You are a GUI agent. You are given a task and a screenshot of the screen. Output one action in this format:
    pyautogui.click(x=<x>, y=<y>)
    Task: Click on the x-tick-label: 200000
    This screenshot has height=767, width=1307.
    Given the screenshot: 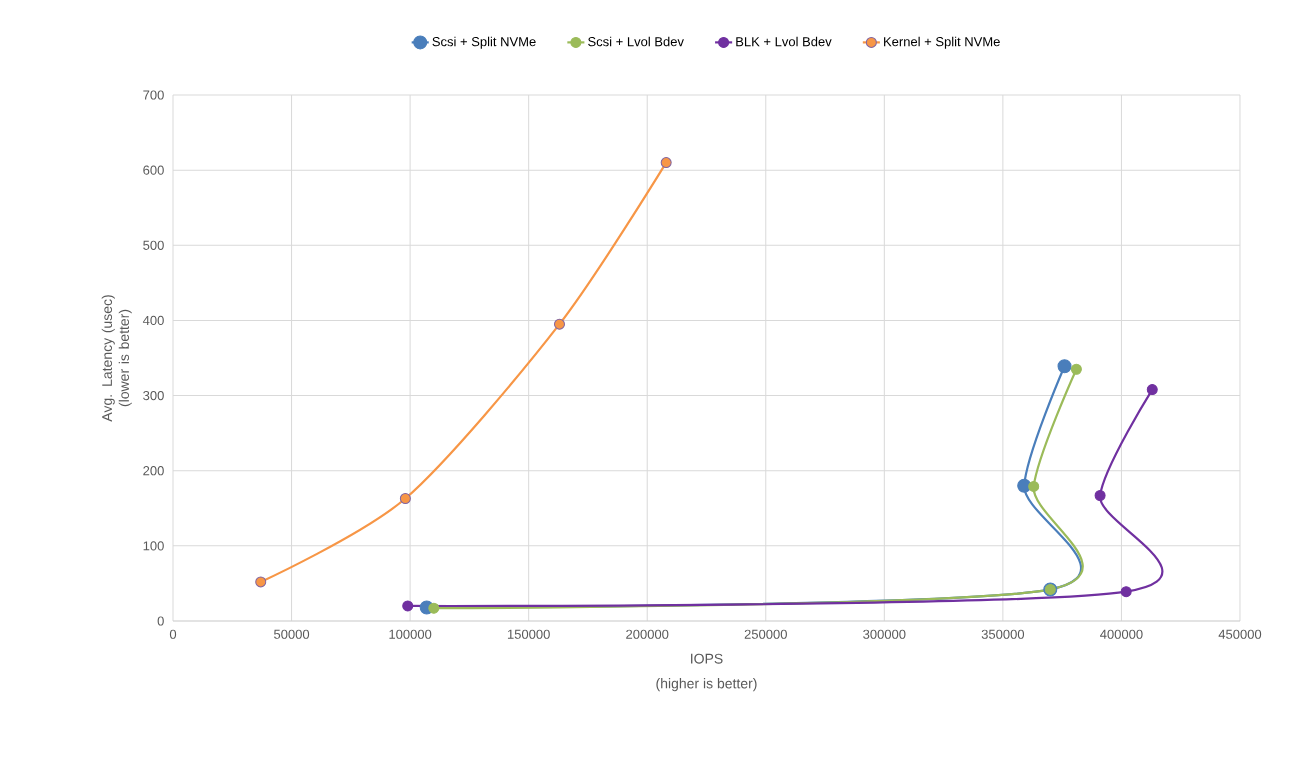 What is the action you would take?
    pyautogui.click(x=647, y=634)
    